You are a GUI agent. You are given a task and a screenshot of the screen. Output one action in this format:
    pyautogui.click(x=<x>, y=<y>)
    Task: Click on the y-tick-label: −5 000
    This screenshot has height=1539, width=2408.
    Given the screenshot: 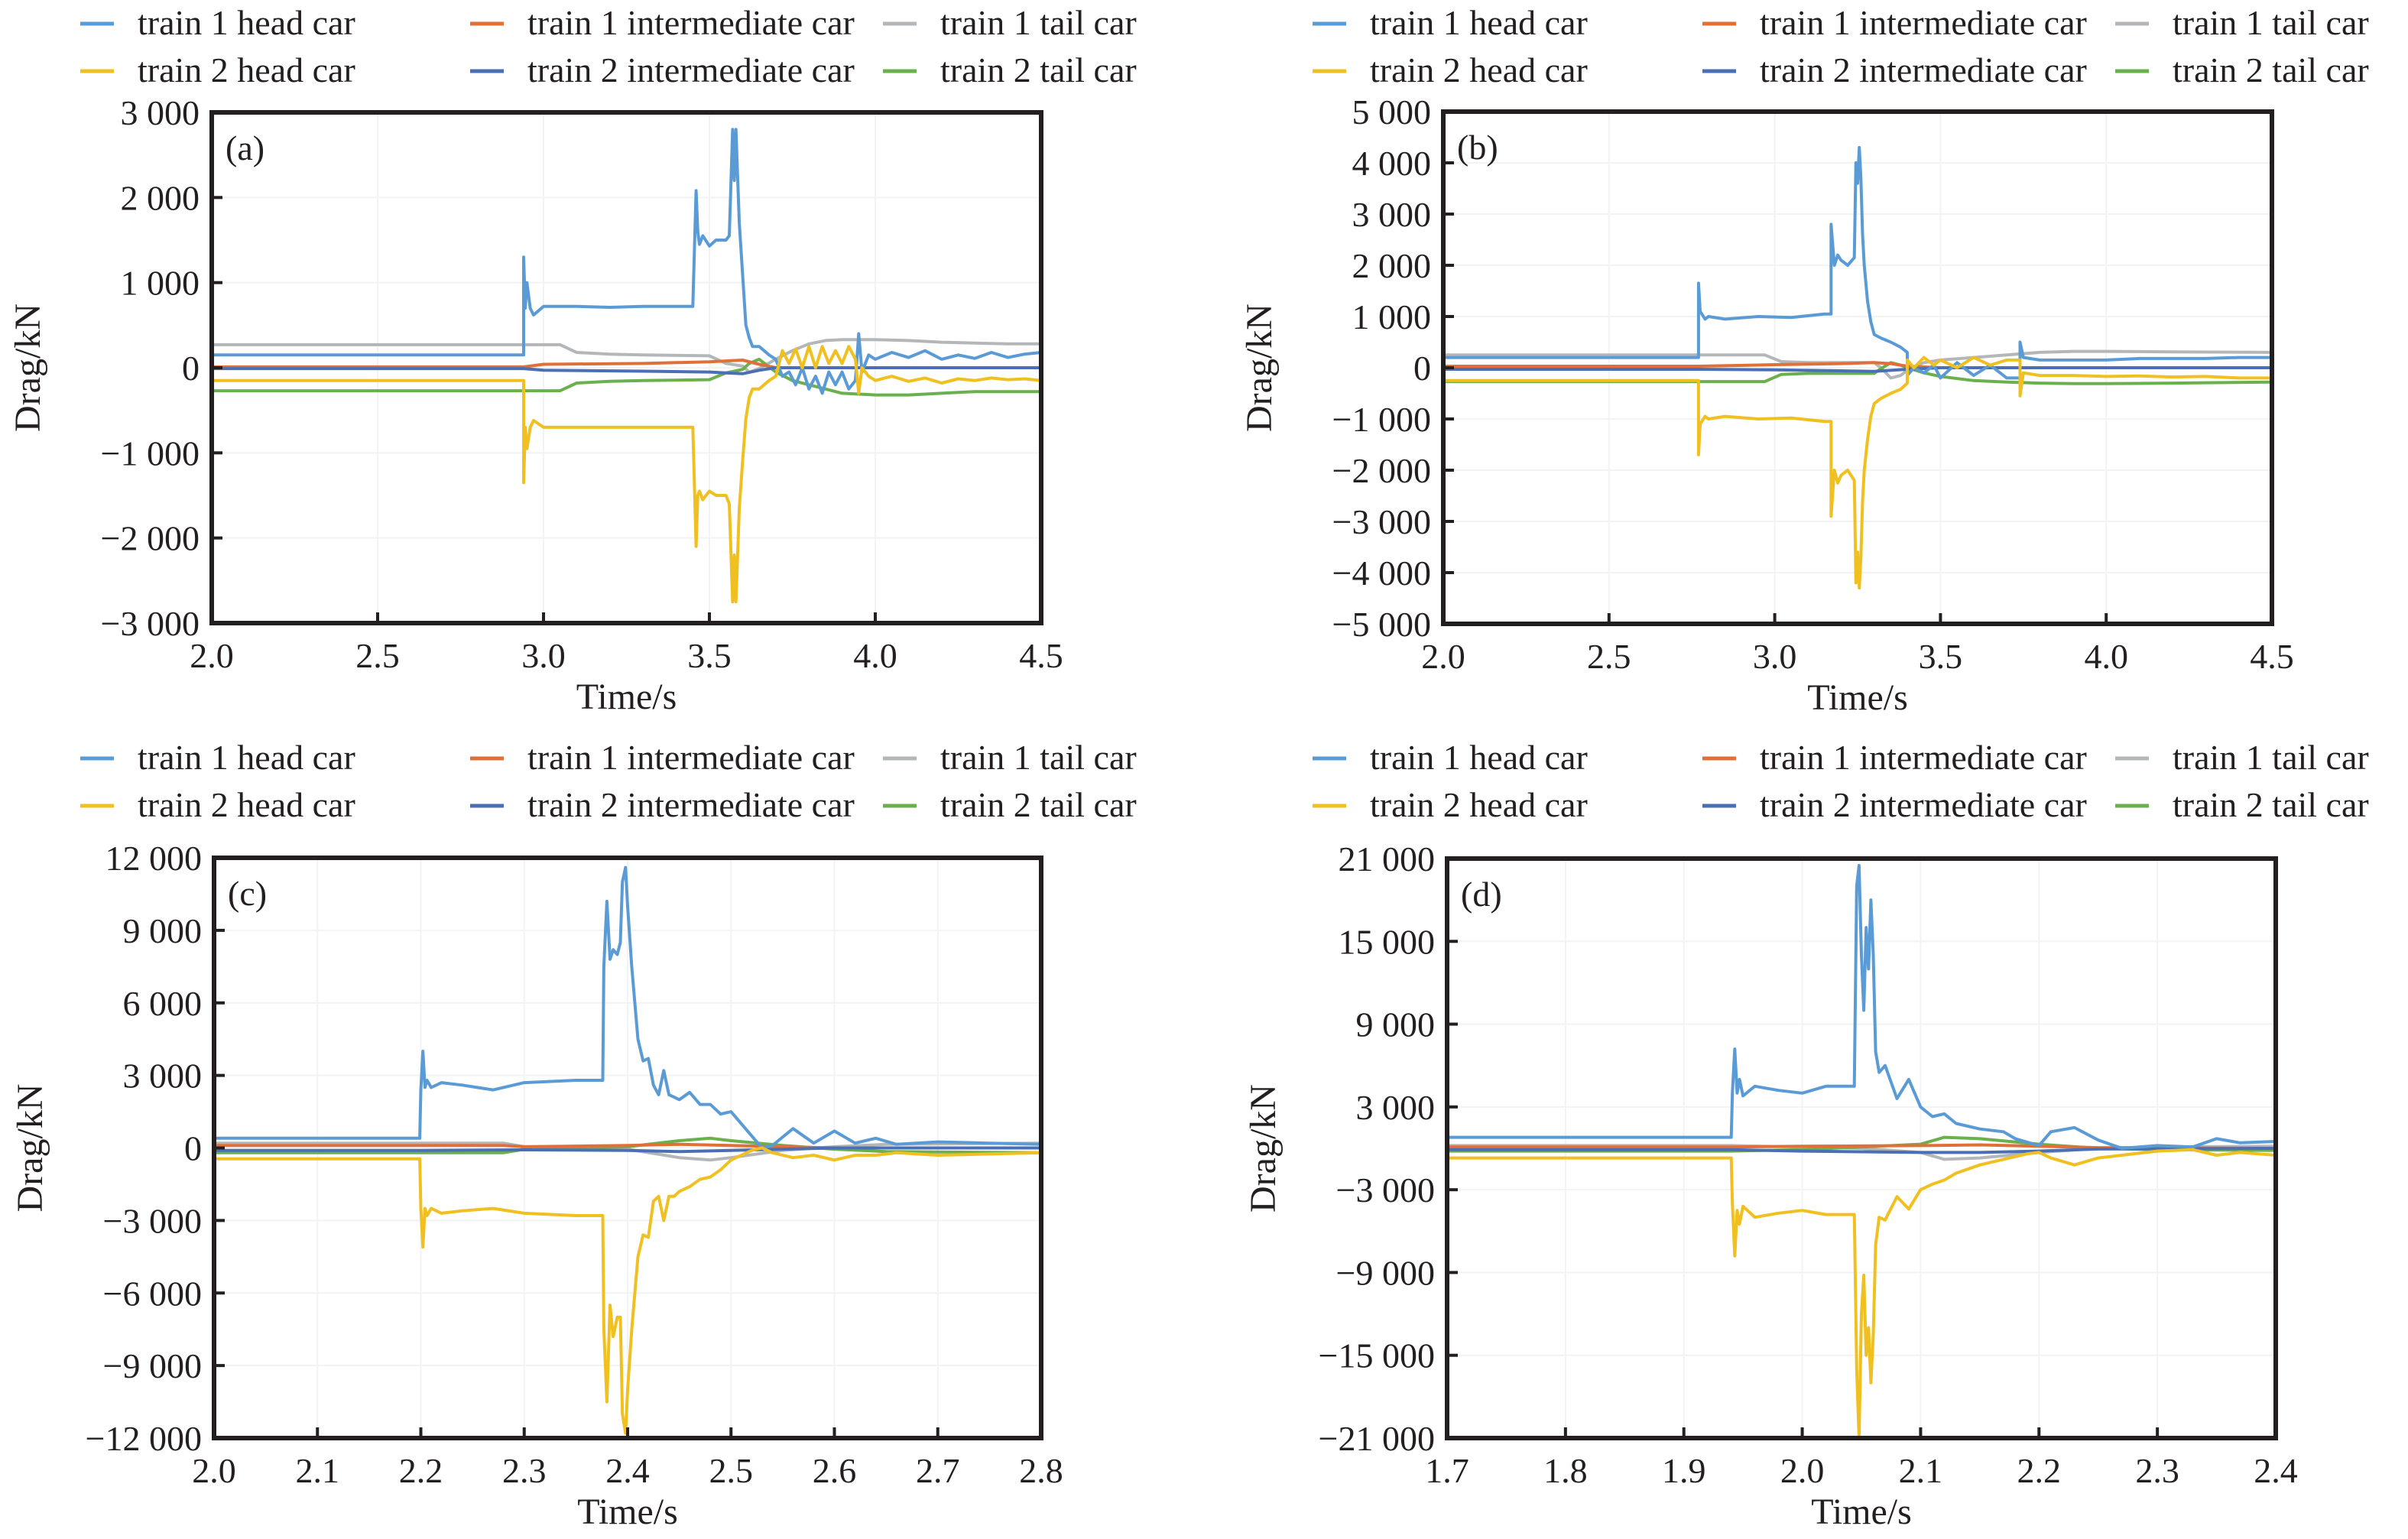 What is the action you would take?
    pyautogui.click(x=1382, y=624)
    